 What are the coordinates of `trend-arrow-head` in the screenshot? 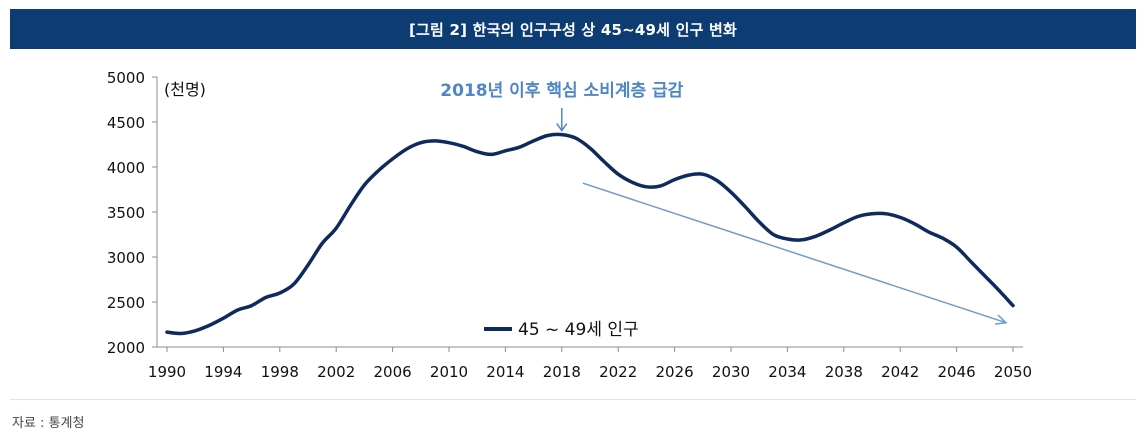 It's located at (1001, 319).